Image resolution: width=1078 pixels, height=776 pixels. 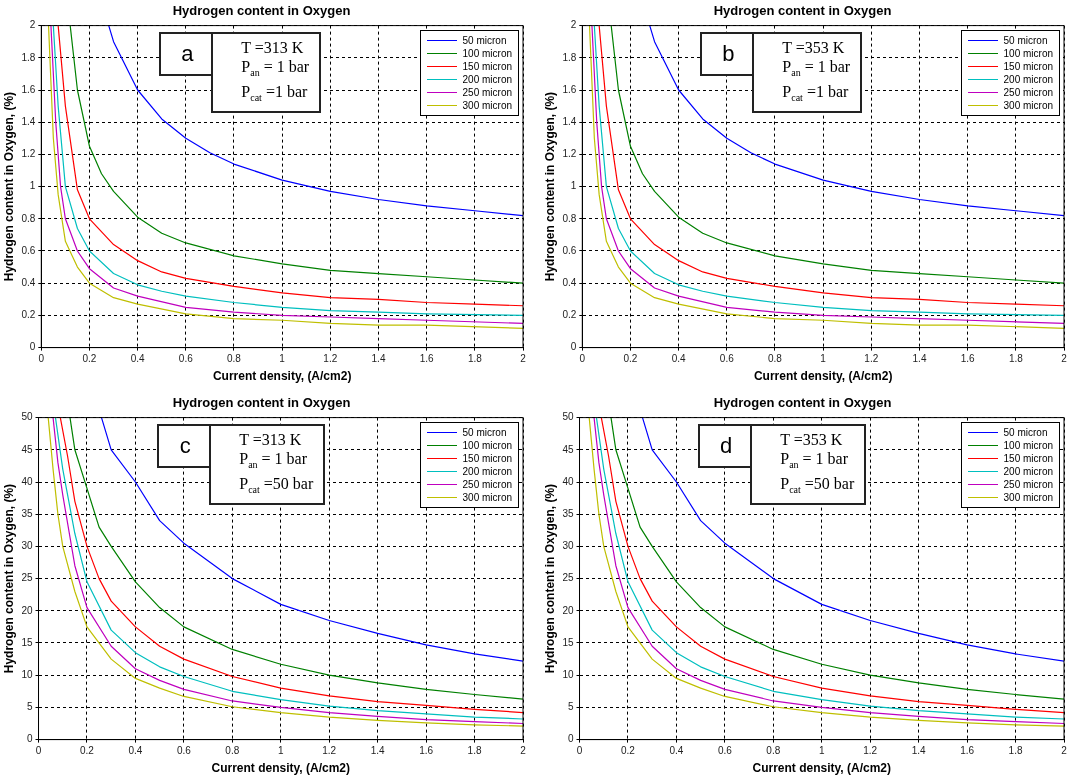 What do you see at coordinates (32, 25) in the screenshot?
I see `y-tick-label: 2` at bounding box center [32, 25].